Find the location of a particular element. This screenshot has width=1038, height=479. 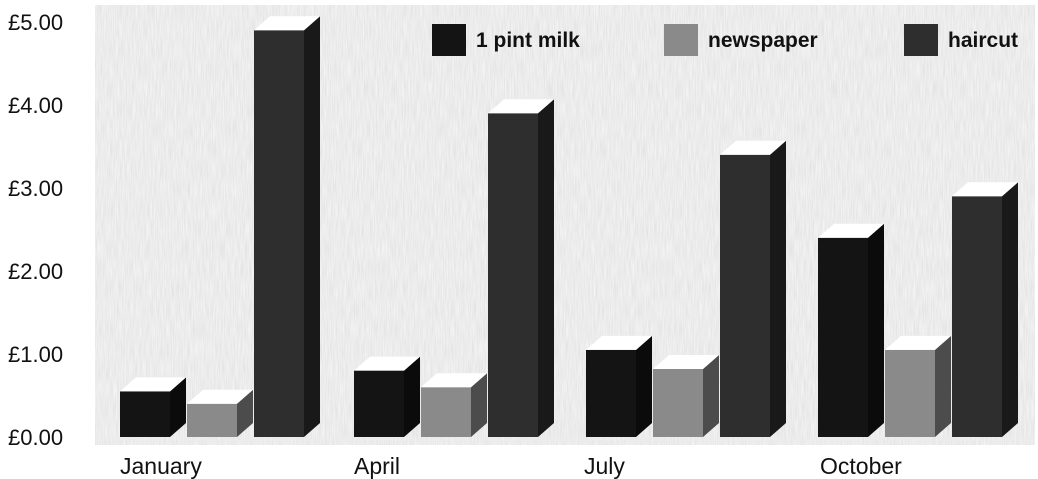

legend-item: newspaper is located at coordinates (741, 40).